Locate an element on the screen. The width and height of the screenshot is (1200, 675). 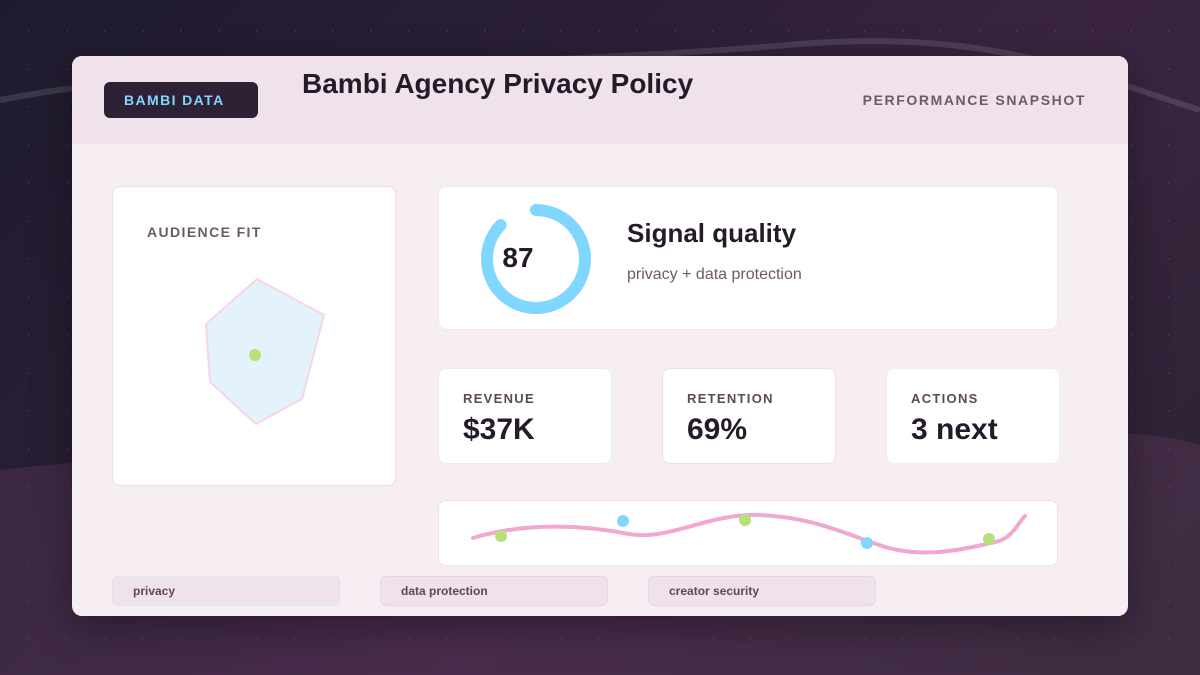
snapshot-label: PERFORMANCE SNAPSHOT is located at coordinates (974, 100).